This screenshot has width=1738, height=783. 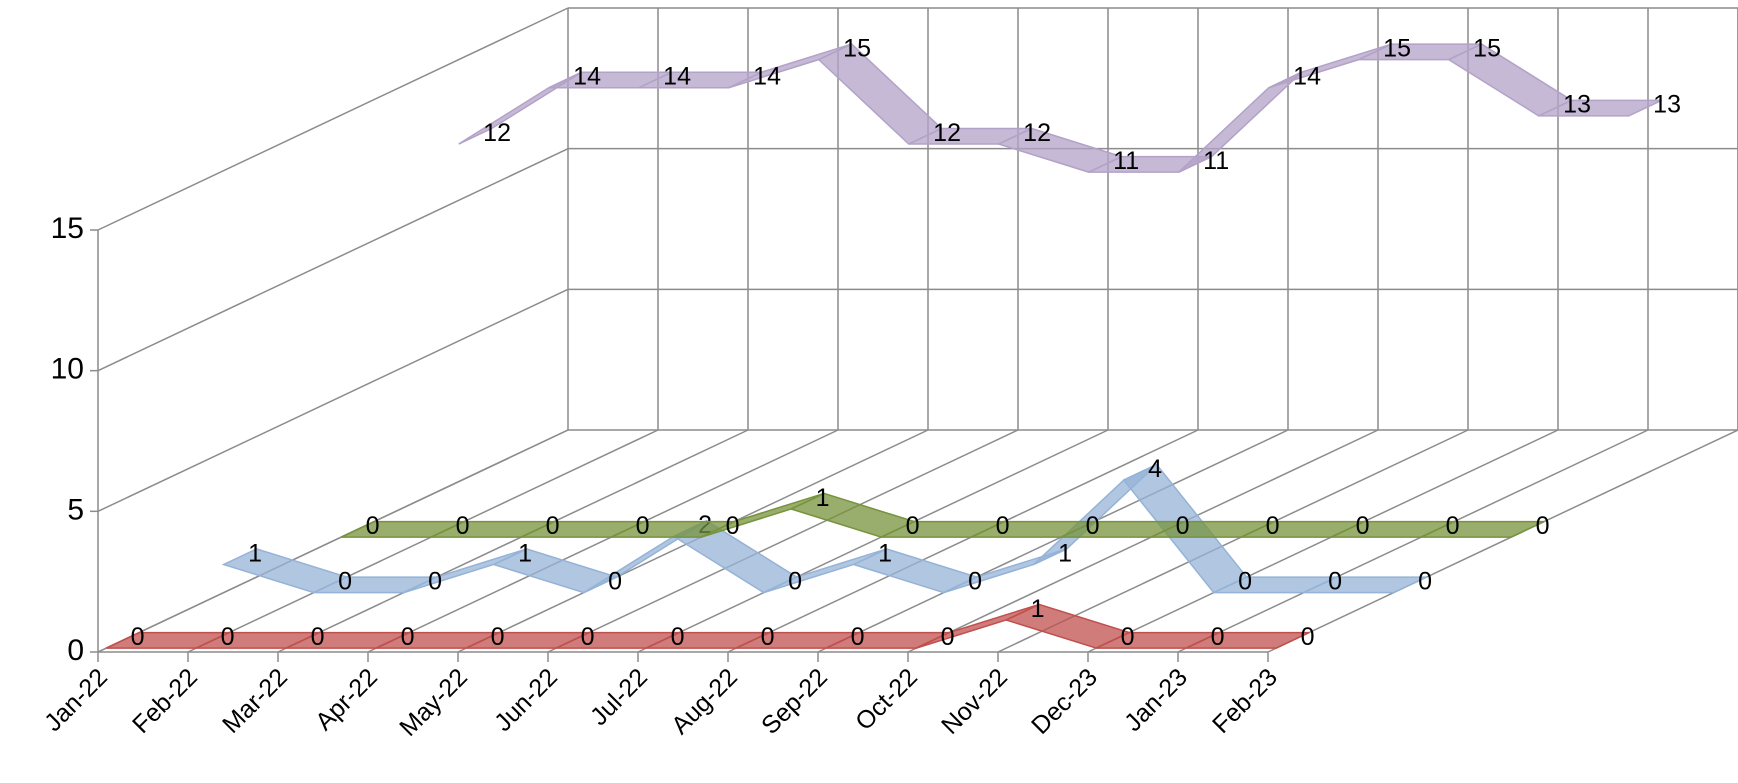 What do you see at coordinates (75, 650) in the screenshot?
I see `y-tick-label: 0` at bounding box center [75, 650].